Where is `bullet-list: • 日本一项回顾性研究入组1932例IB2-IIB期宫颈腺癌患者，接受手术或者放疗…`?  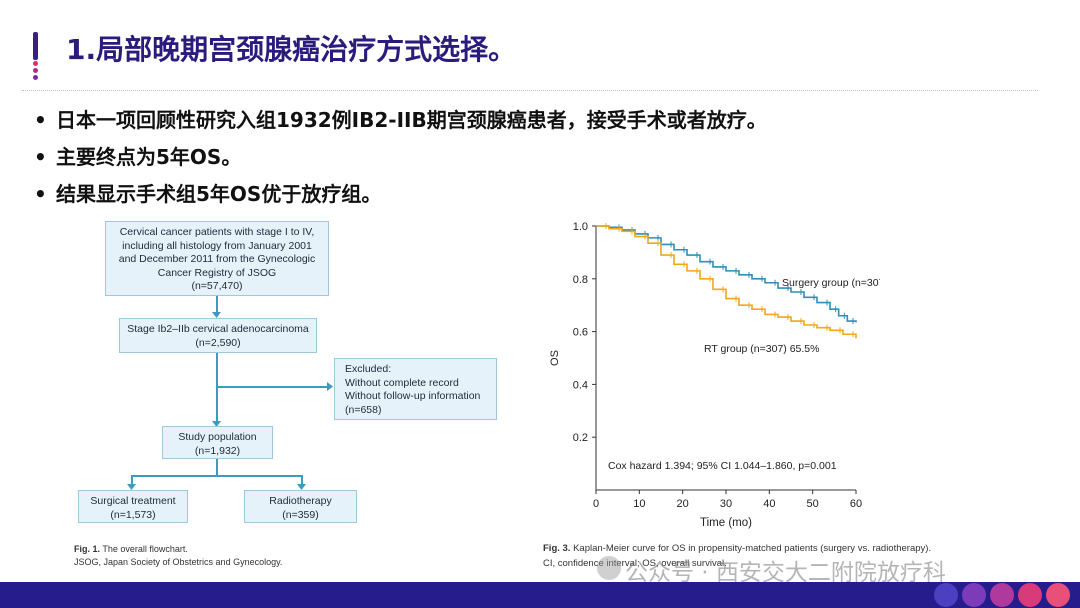
bullet-list: • 日本一项回顾性研究入组1932例IB2-IIB期宫颈腺癌患者，接受手术或者放疗… is located at coordinates (400, 160).